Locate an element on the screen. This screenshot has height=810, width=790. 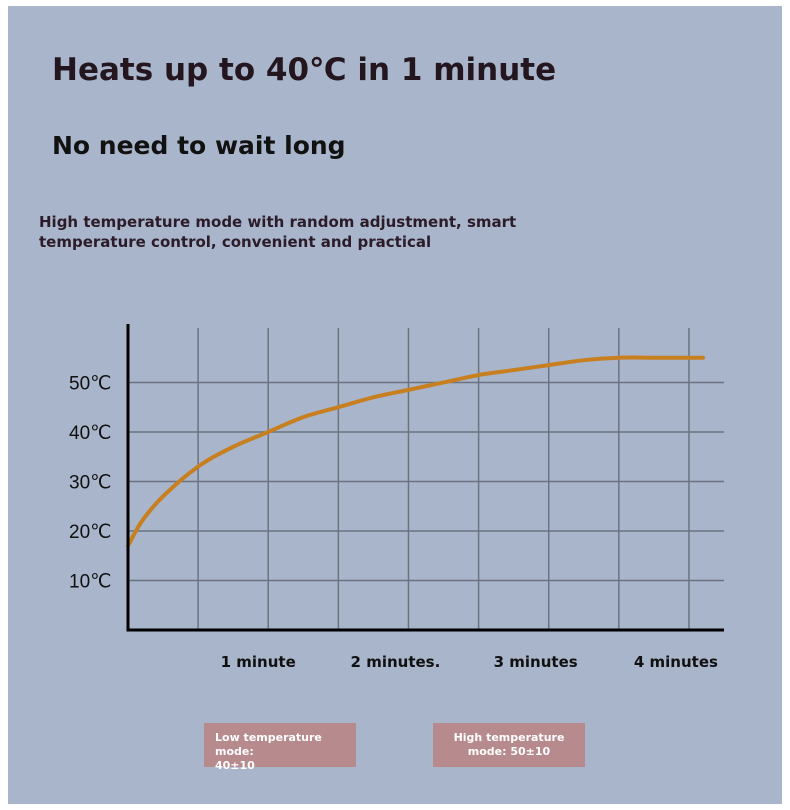
y-tick-label: 50℃ is located at coordinates (90, 383).